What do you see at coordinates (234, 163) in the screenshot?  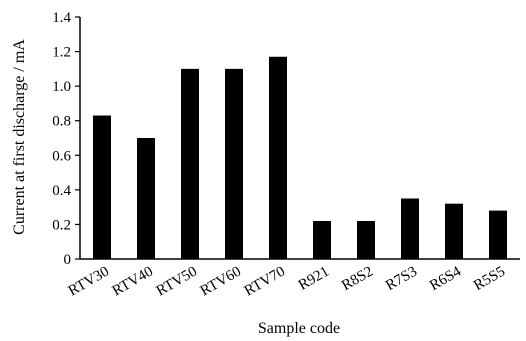 I see `bar-rtv60` at bounding box center [234, 163].